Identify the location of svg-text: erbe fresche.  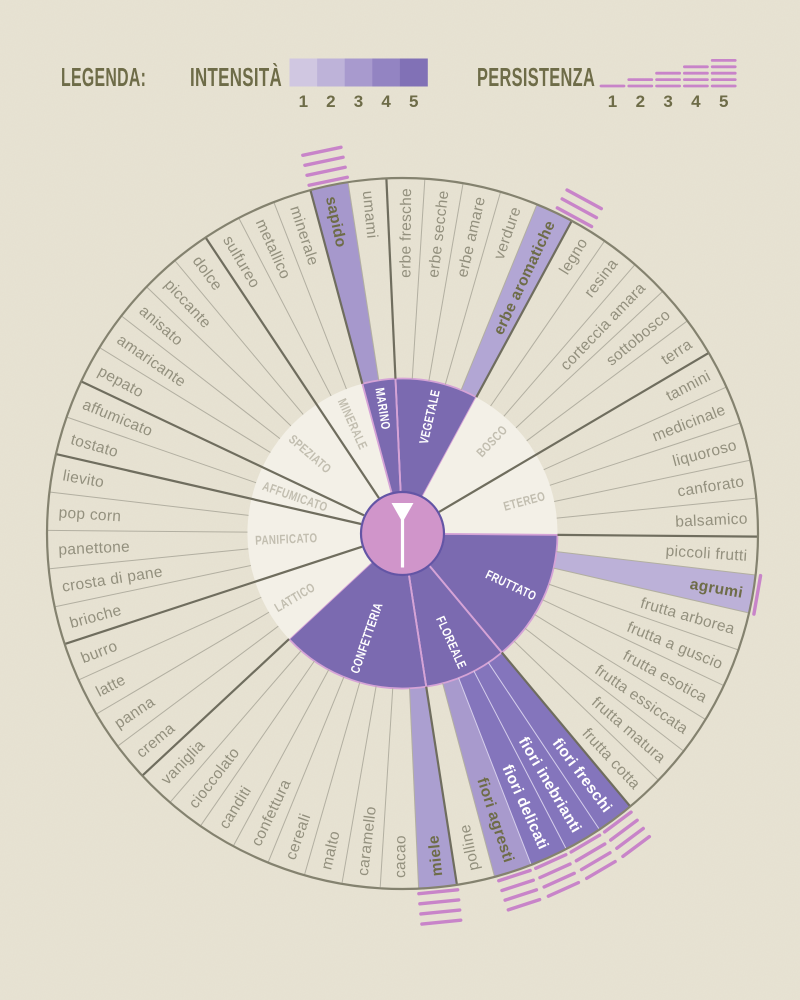
(406, 233).